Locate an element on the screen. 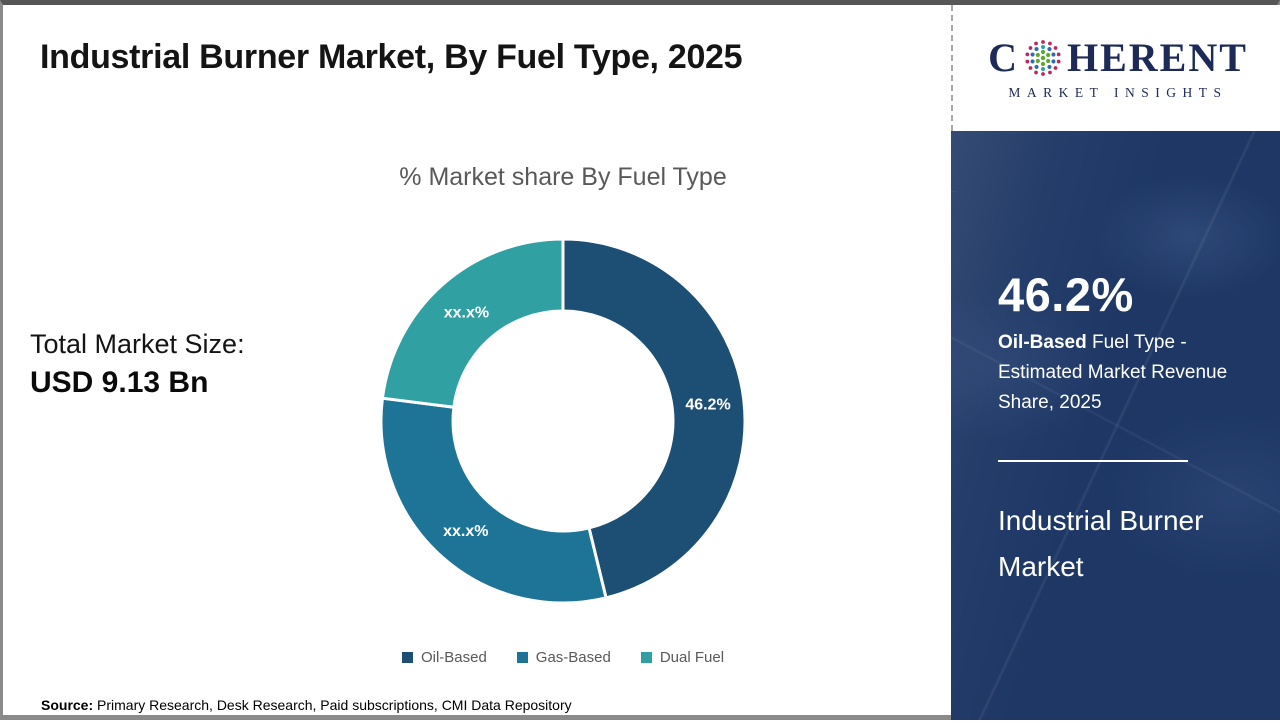 Image resolution: width=1280 pixels, height=725 pixels. legend-item-dual-fuel: Dual Fuel is located at coordinates (682, 657).